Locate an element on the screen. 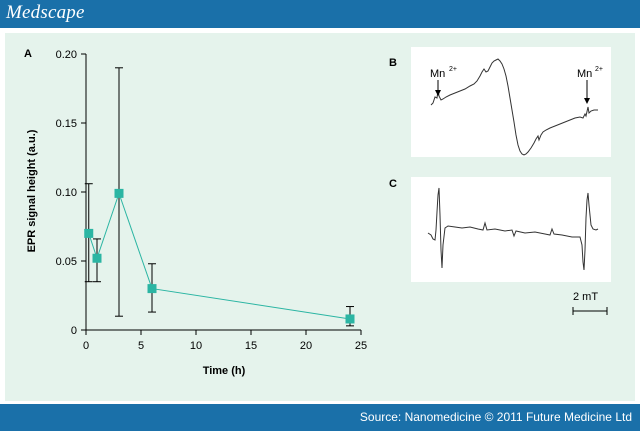 This screenshot has width=640, height=431. mn-label-left: Mn is located at coordinates (437, 74).